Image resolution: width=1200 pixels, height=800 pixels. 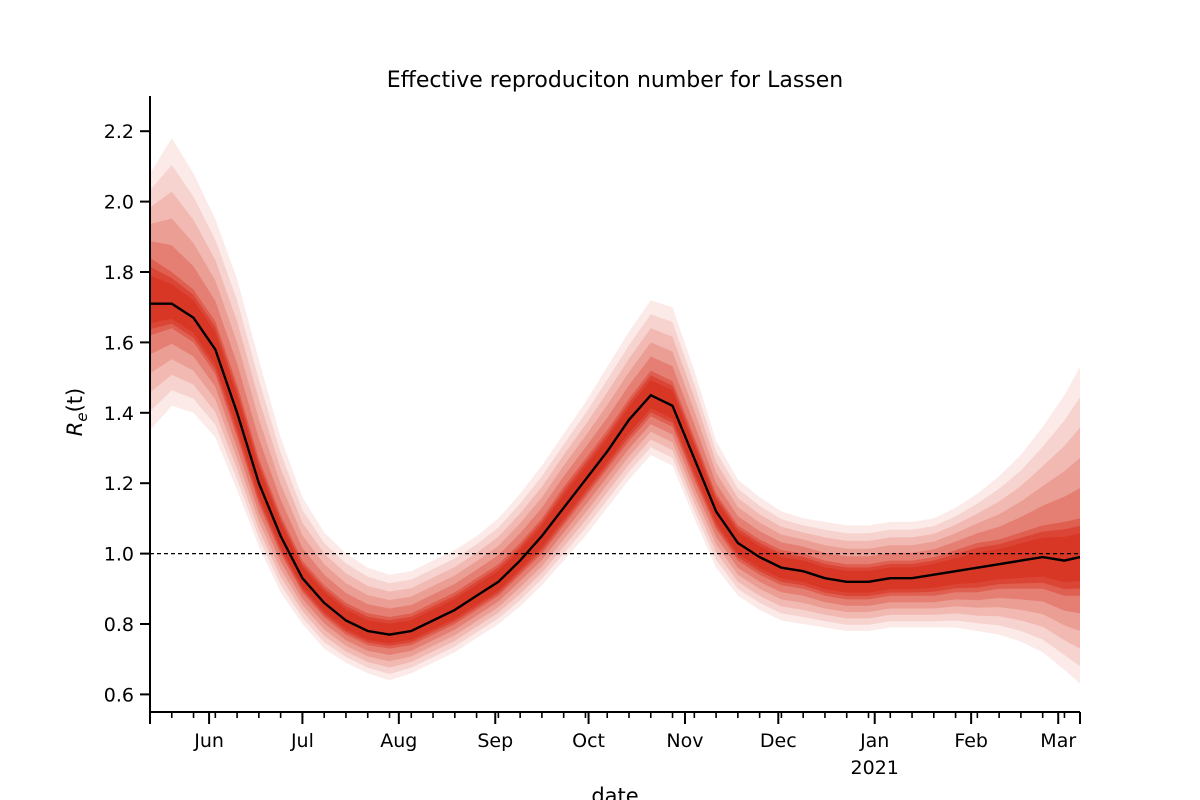 I want to click on x-tick-label: Feb, so click(x=971, y=741).